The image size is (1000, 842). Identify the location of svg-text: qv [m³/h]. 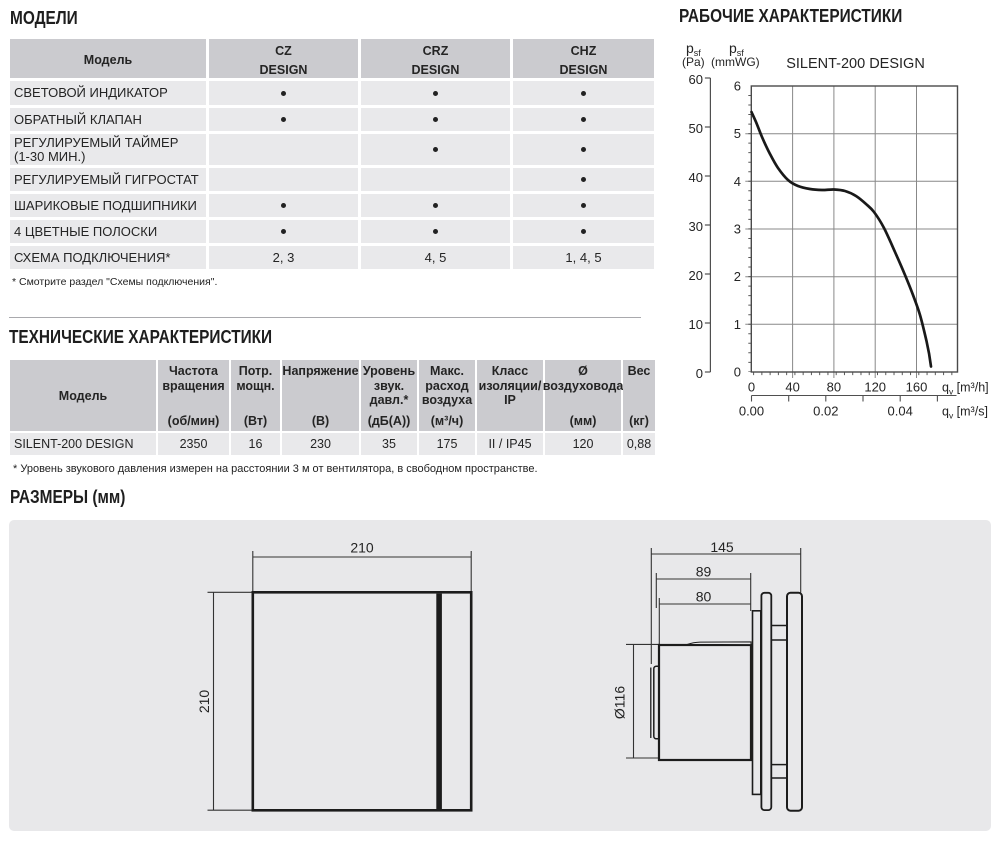
(965, 389).